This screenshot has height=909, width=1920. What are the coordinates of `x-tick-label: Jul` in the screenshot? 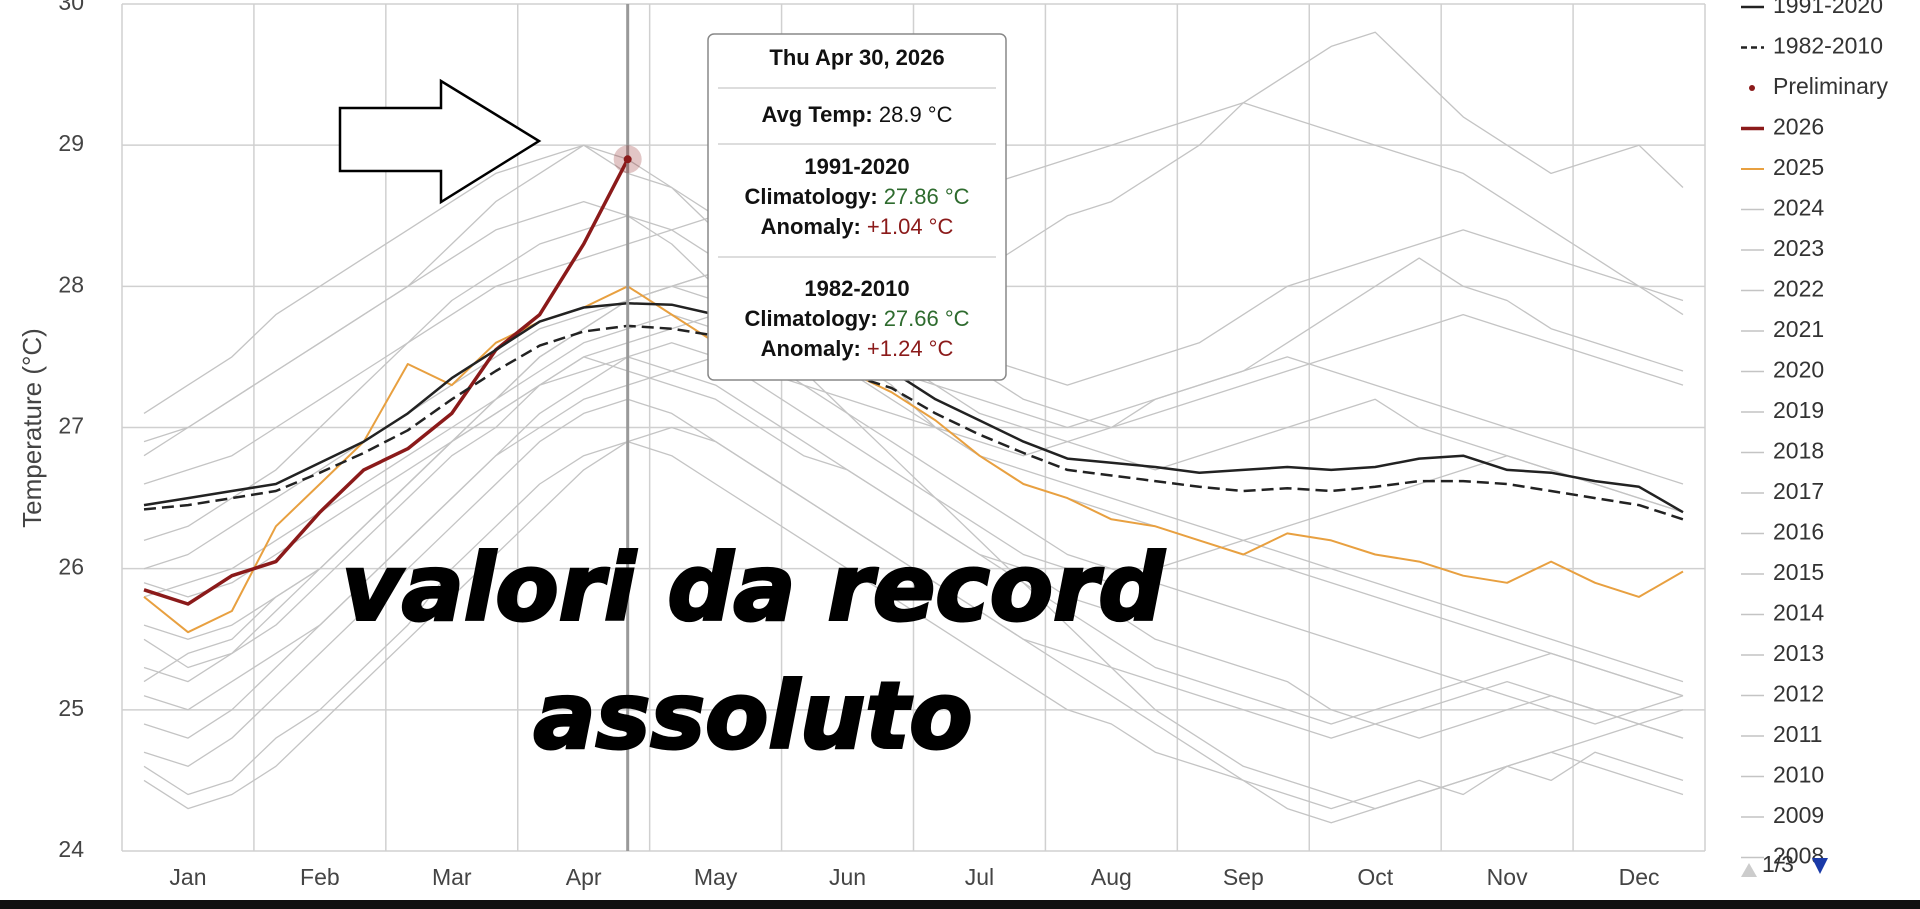 It's located at (979, 877).